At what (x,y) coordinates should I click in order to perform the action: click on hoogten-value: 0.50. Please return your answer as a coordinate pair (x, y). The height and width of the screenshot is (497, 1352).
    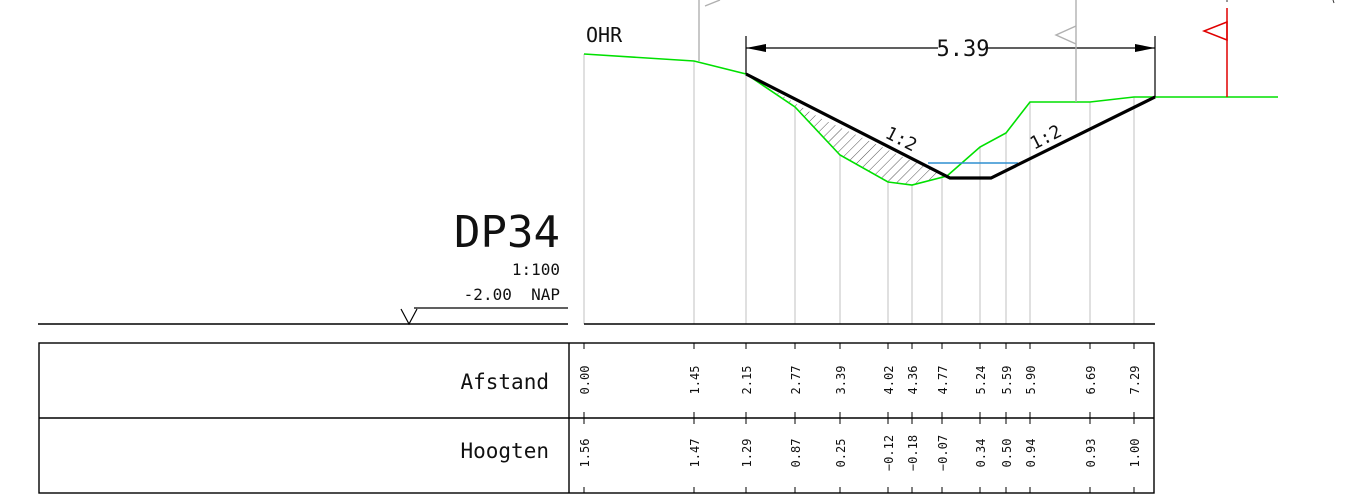
    Looking at the image, I should click on (1007, 453).